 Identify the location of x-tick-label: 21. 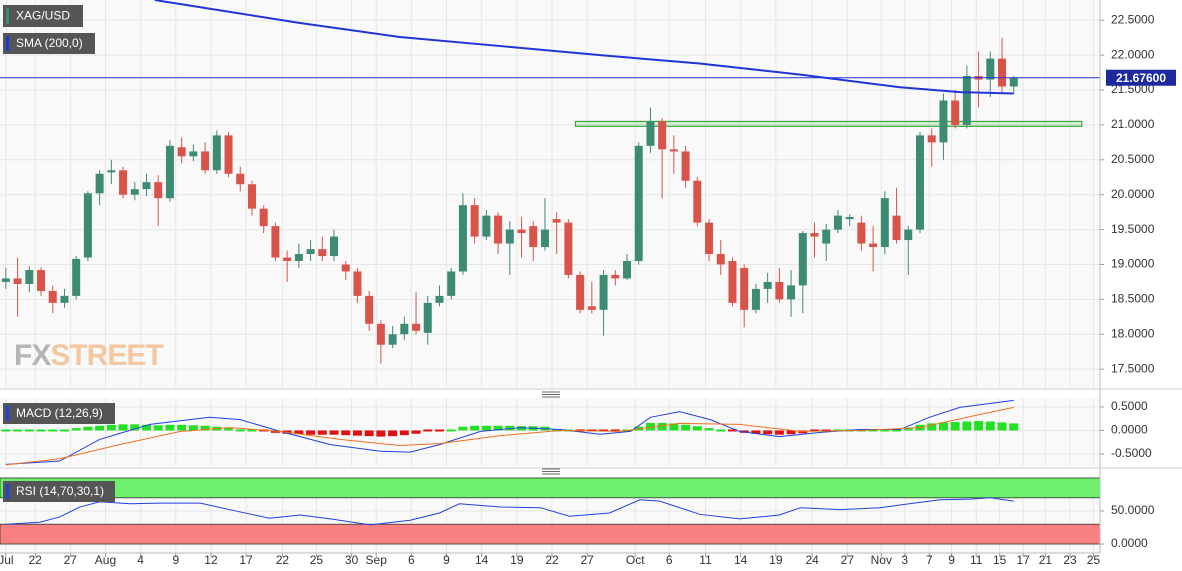
(1046, 560).